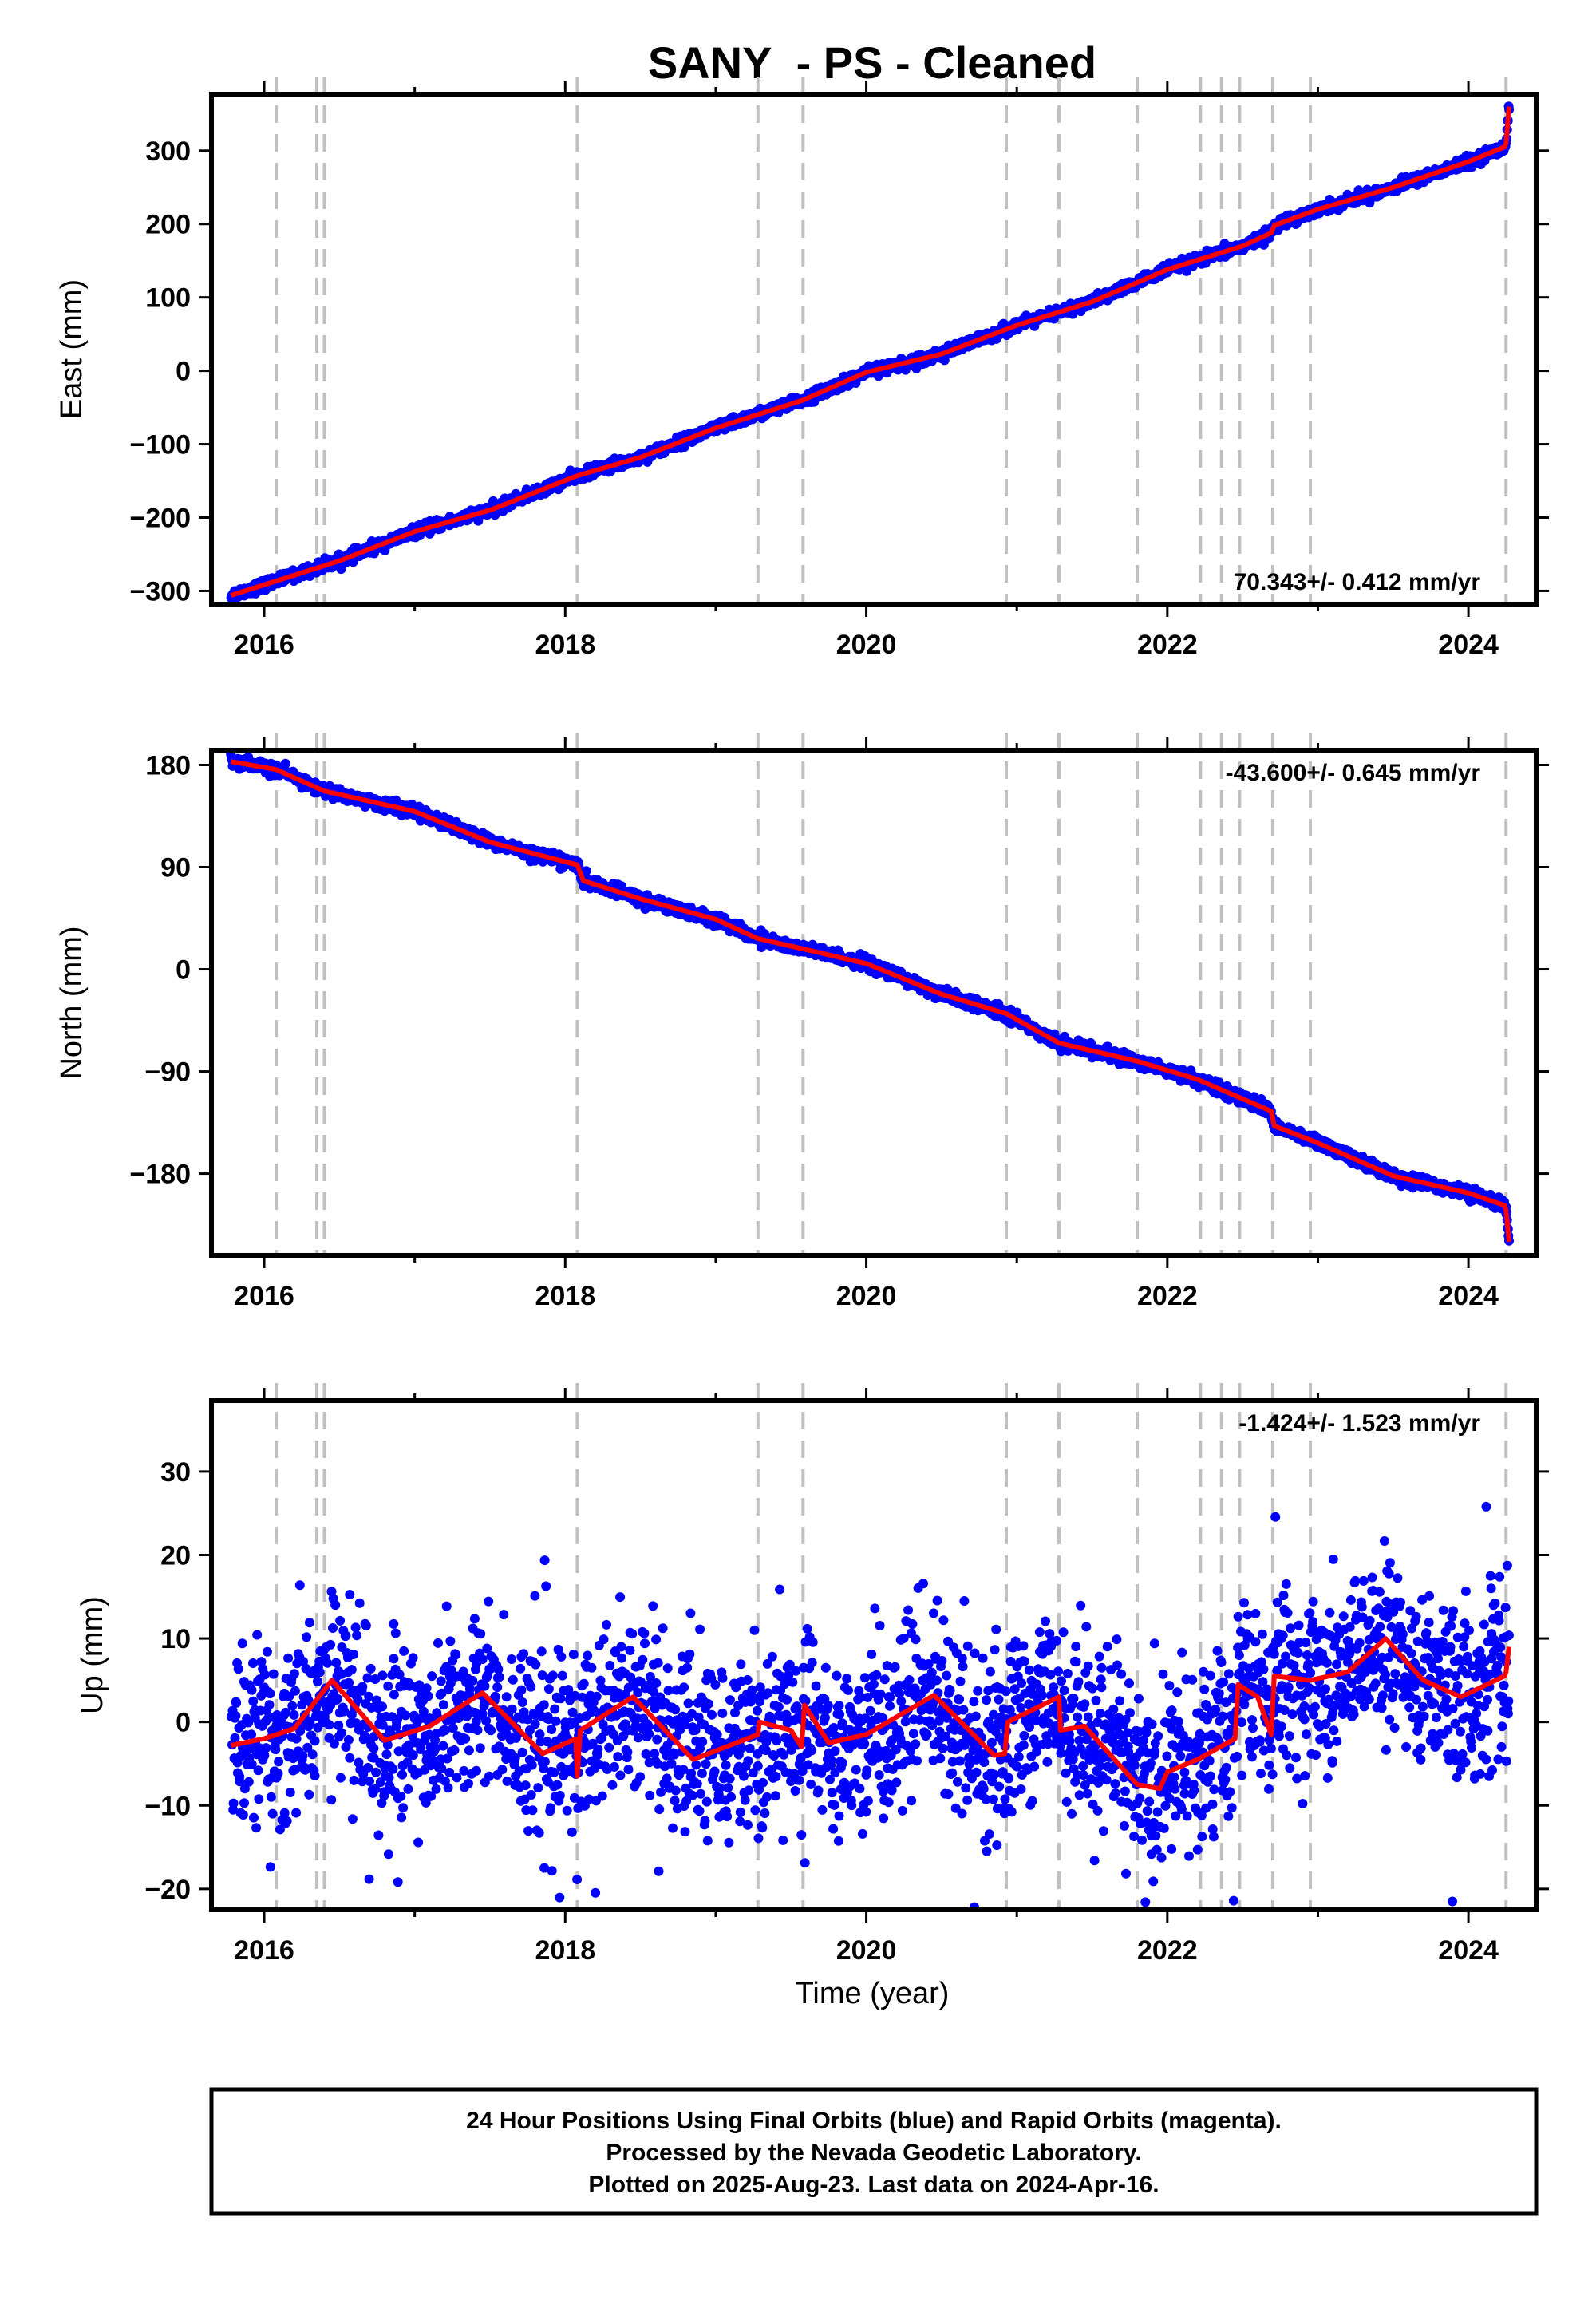  What do you see at coordinates (565, 645) in the screenshot?
I see `east-x-tick-label: 2018` at bounding box center [565, 645].